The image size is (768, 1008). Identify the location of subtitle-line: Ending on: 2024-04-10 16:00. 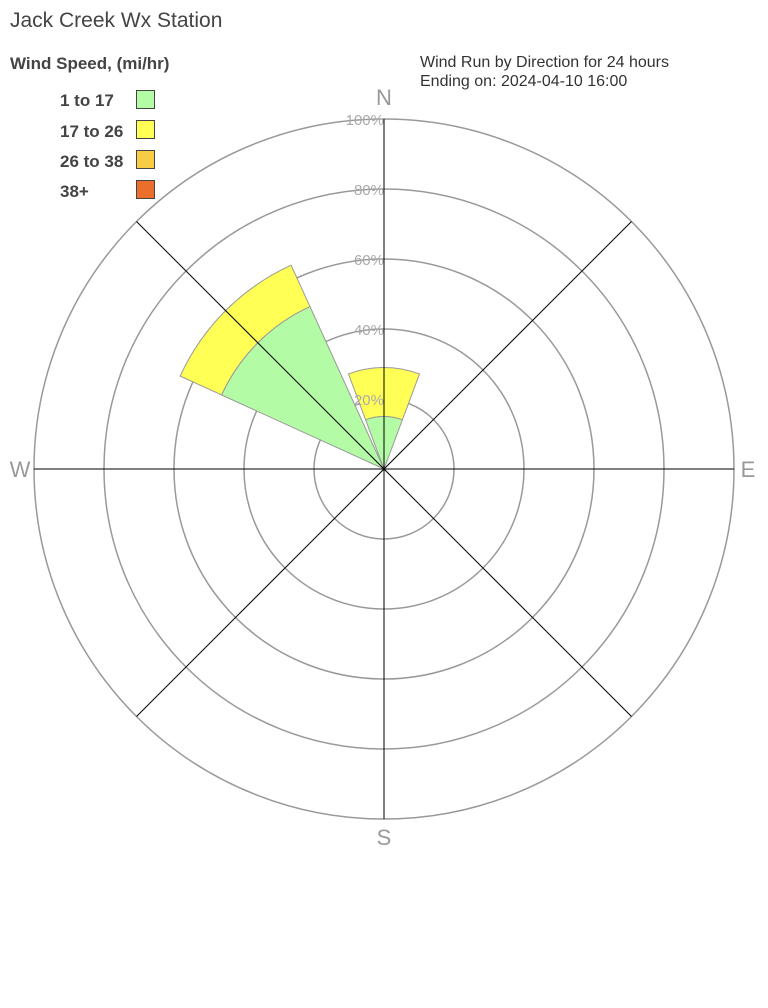
(524, 81).